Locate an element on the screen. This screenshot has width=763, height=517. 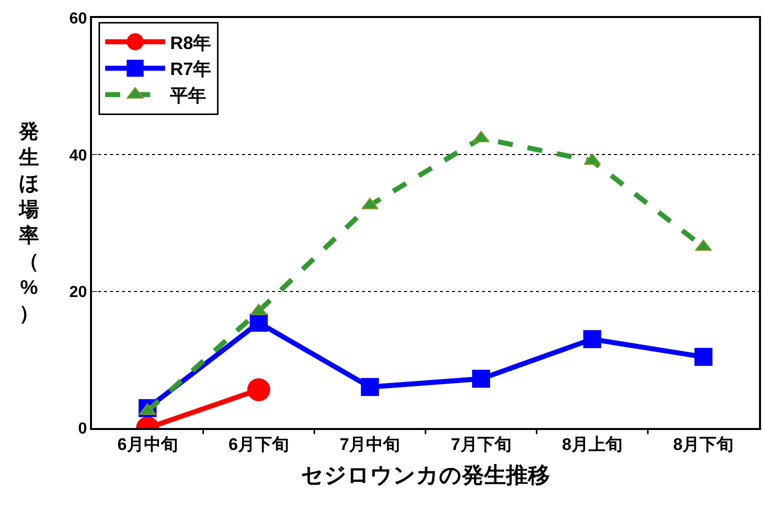
x-tick-label: 7月中旬 is located at coordinates (370, 444).